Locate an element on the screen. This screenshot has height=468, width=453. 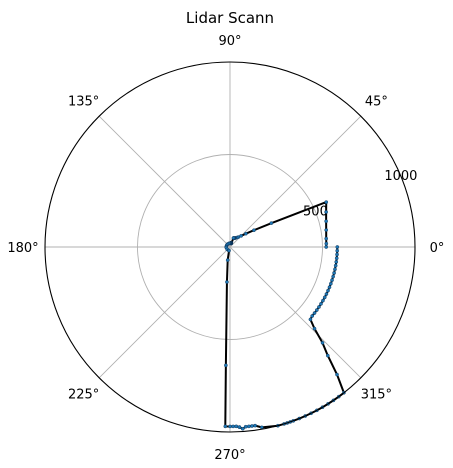
scan-line is located at coordinates (284, 315).